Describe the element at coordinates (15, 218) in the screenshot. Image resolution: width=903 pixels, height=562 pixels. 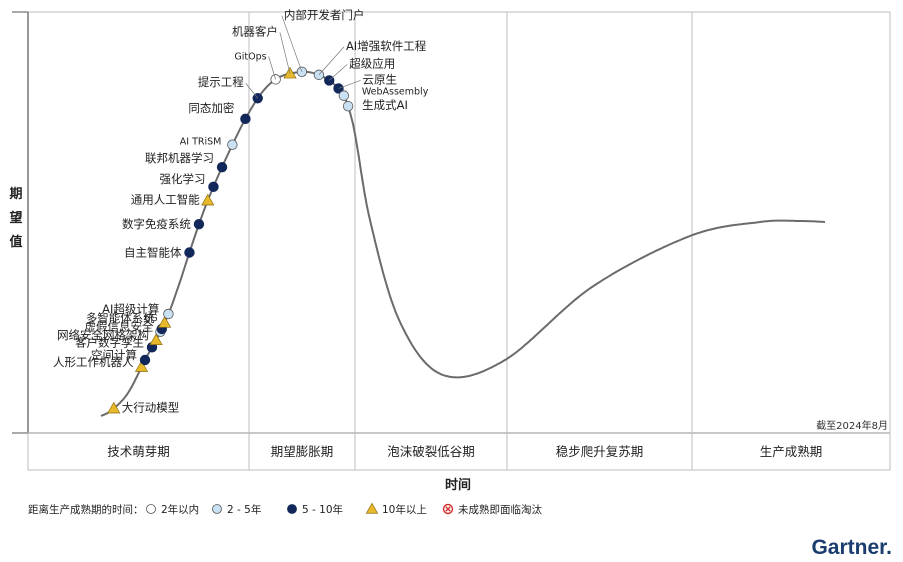
I see `y-axis-label: 期望值` at that location.